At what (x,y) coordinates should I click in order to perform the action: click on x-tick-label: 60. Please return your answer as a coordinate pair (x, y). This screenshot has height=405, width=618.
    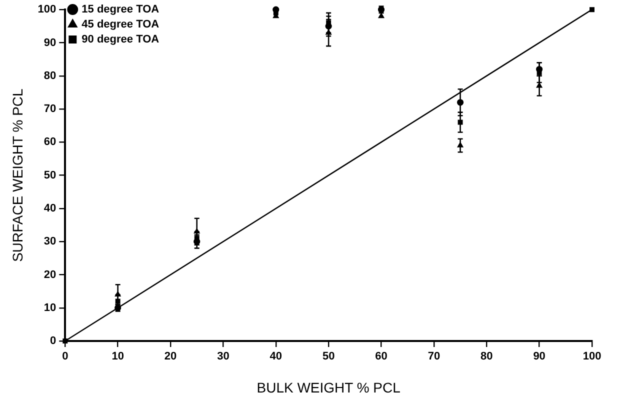
    Looking at the image, I should click on (381, 356).